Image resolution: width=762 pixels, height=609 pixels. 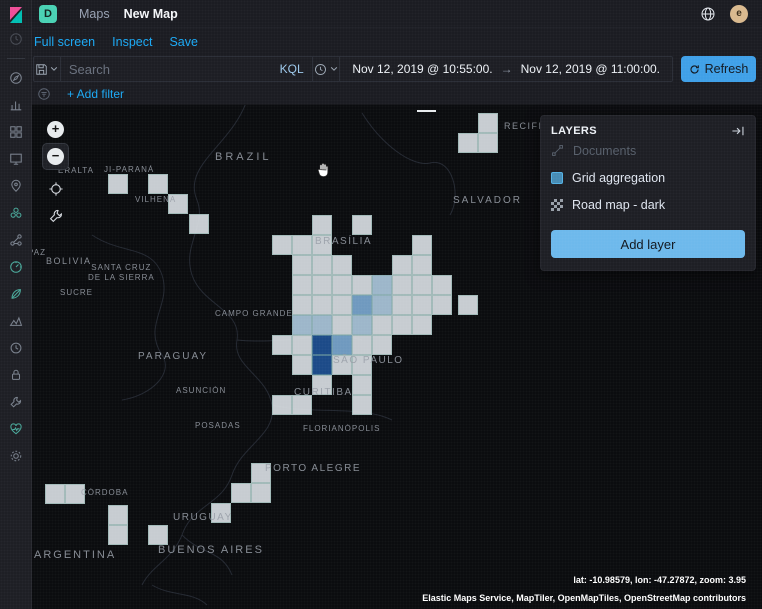 What do you see at coordinates (65, 41) in the screenshot?
I see `full-screen-link: Full screen` at bounding box center [65, 41].